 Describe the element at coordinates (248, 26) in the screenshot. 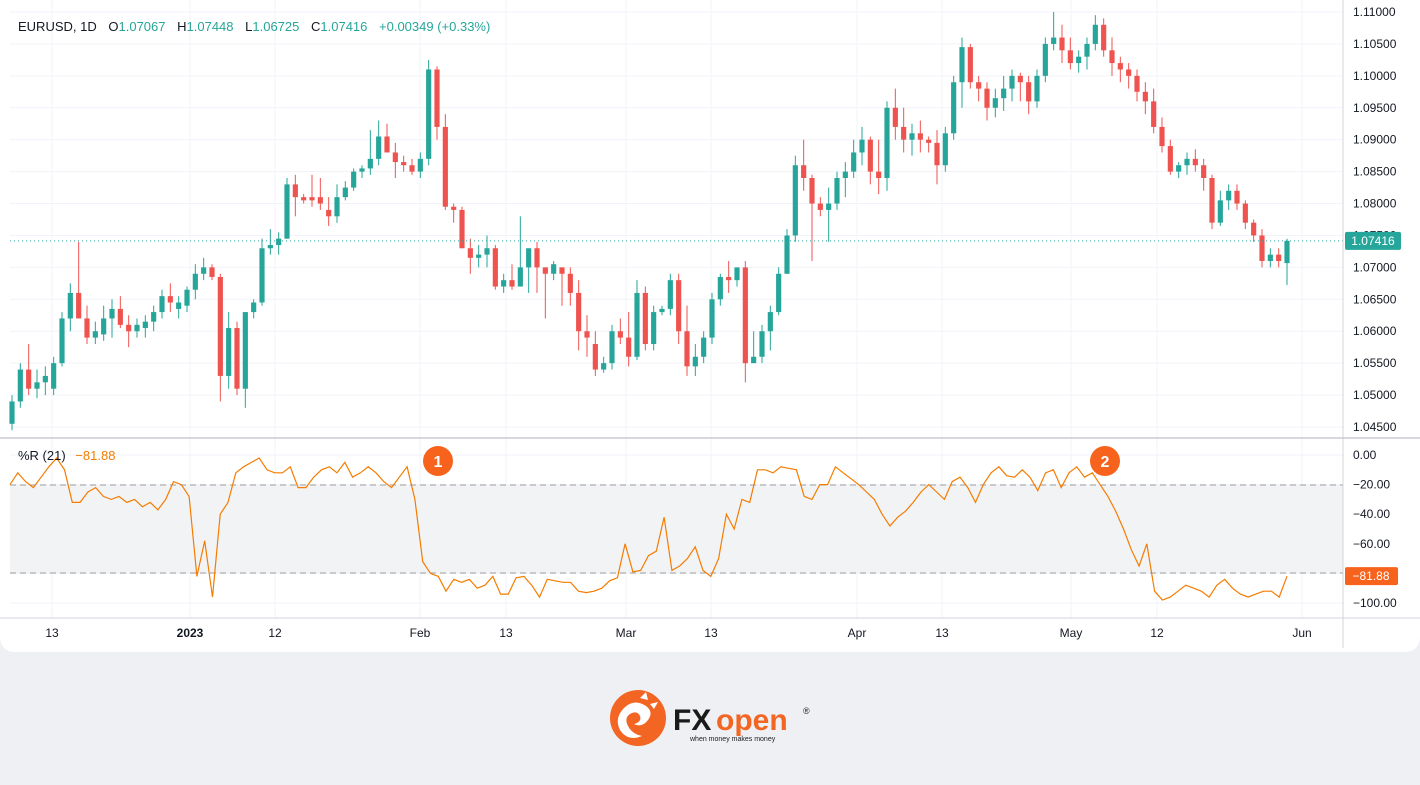

I see `low-label: L` at that location.